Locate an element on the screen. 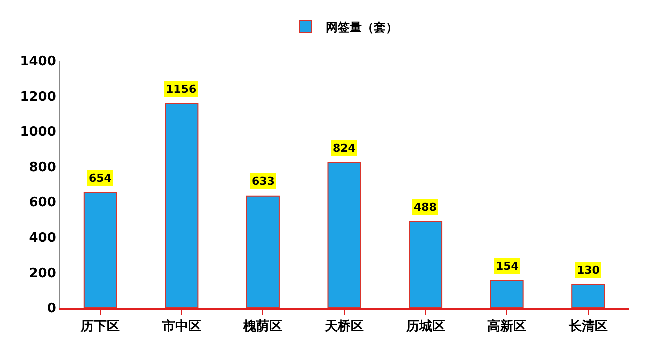  data-label: 1156 is located at coordinates (181, 89).